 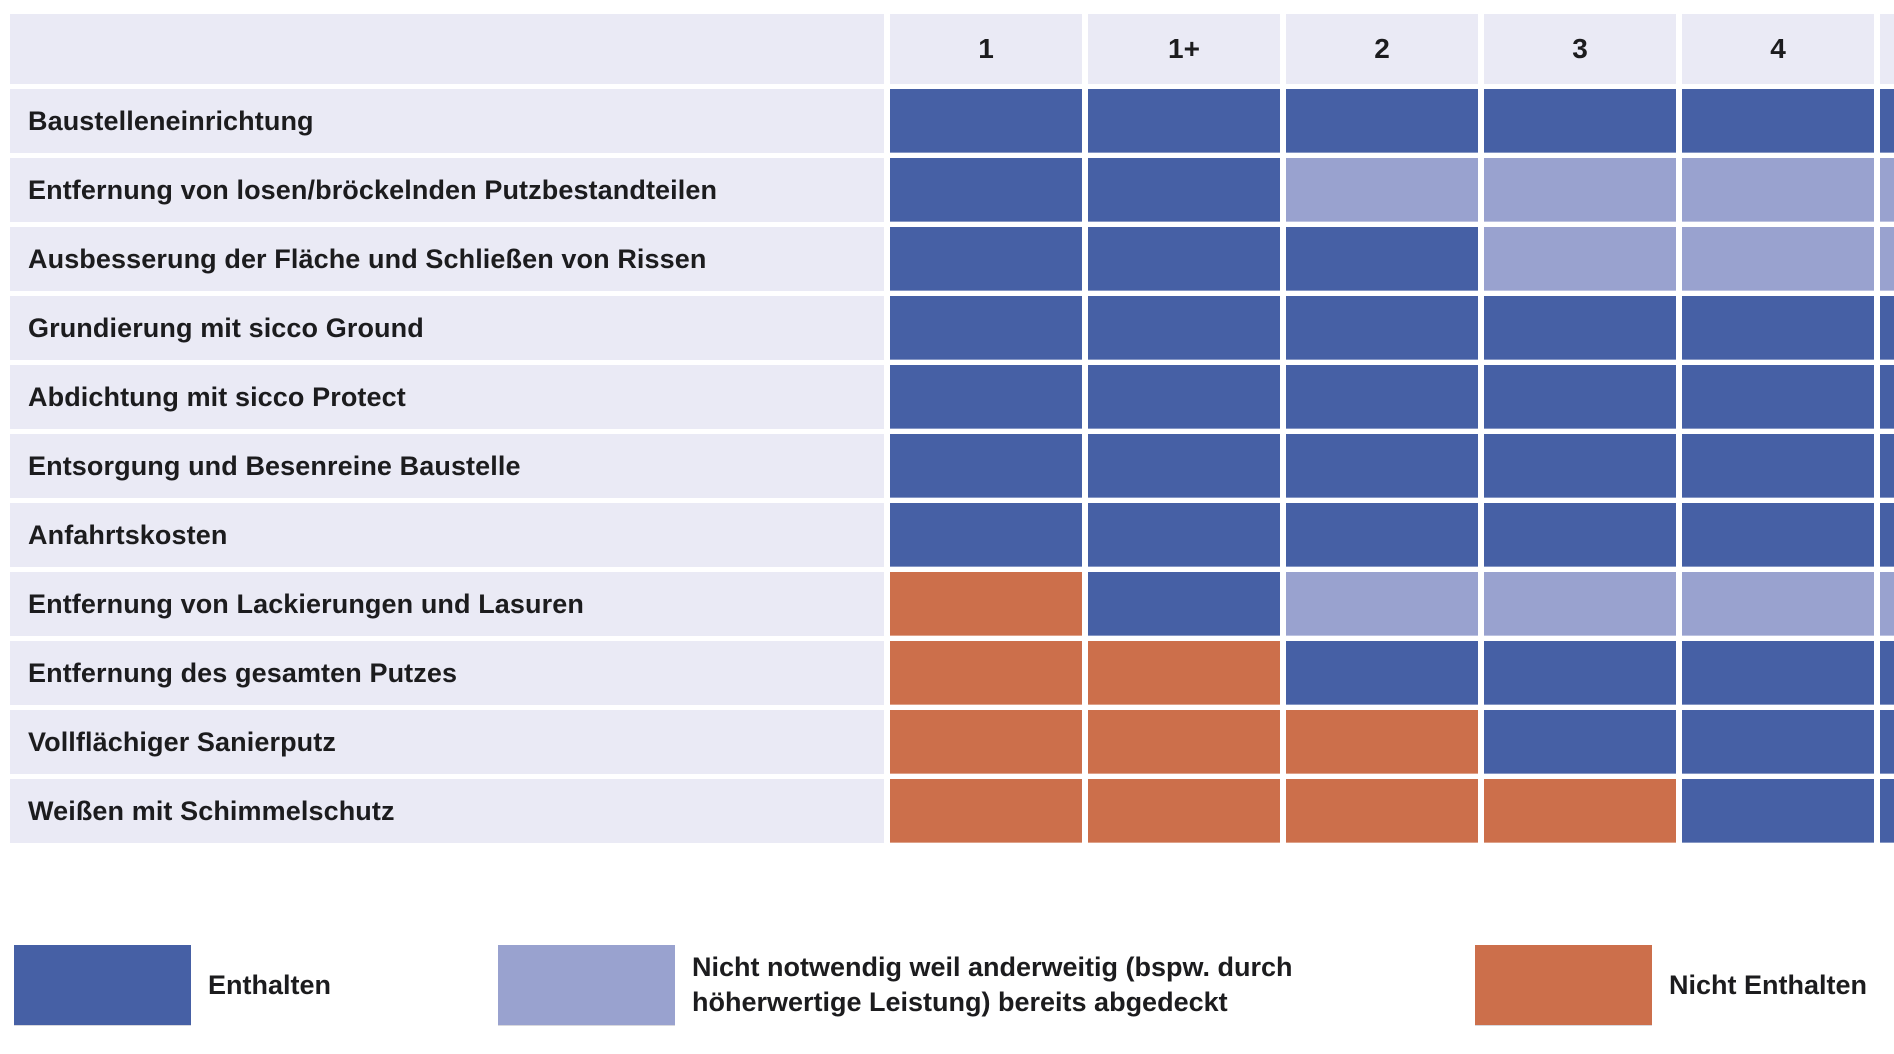 I want to click on row-label: Anfahrtskosten, so click(x=447, y=535).